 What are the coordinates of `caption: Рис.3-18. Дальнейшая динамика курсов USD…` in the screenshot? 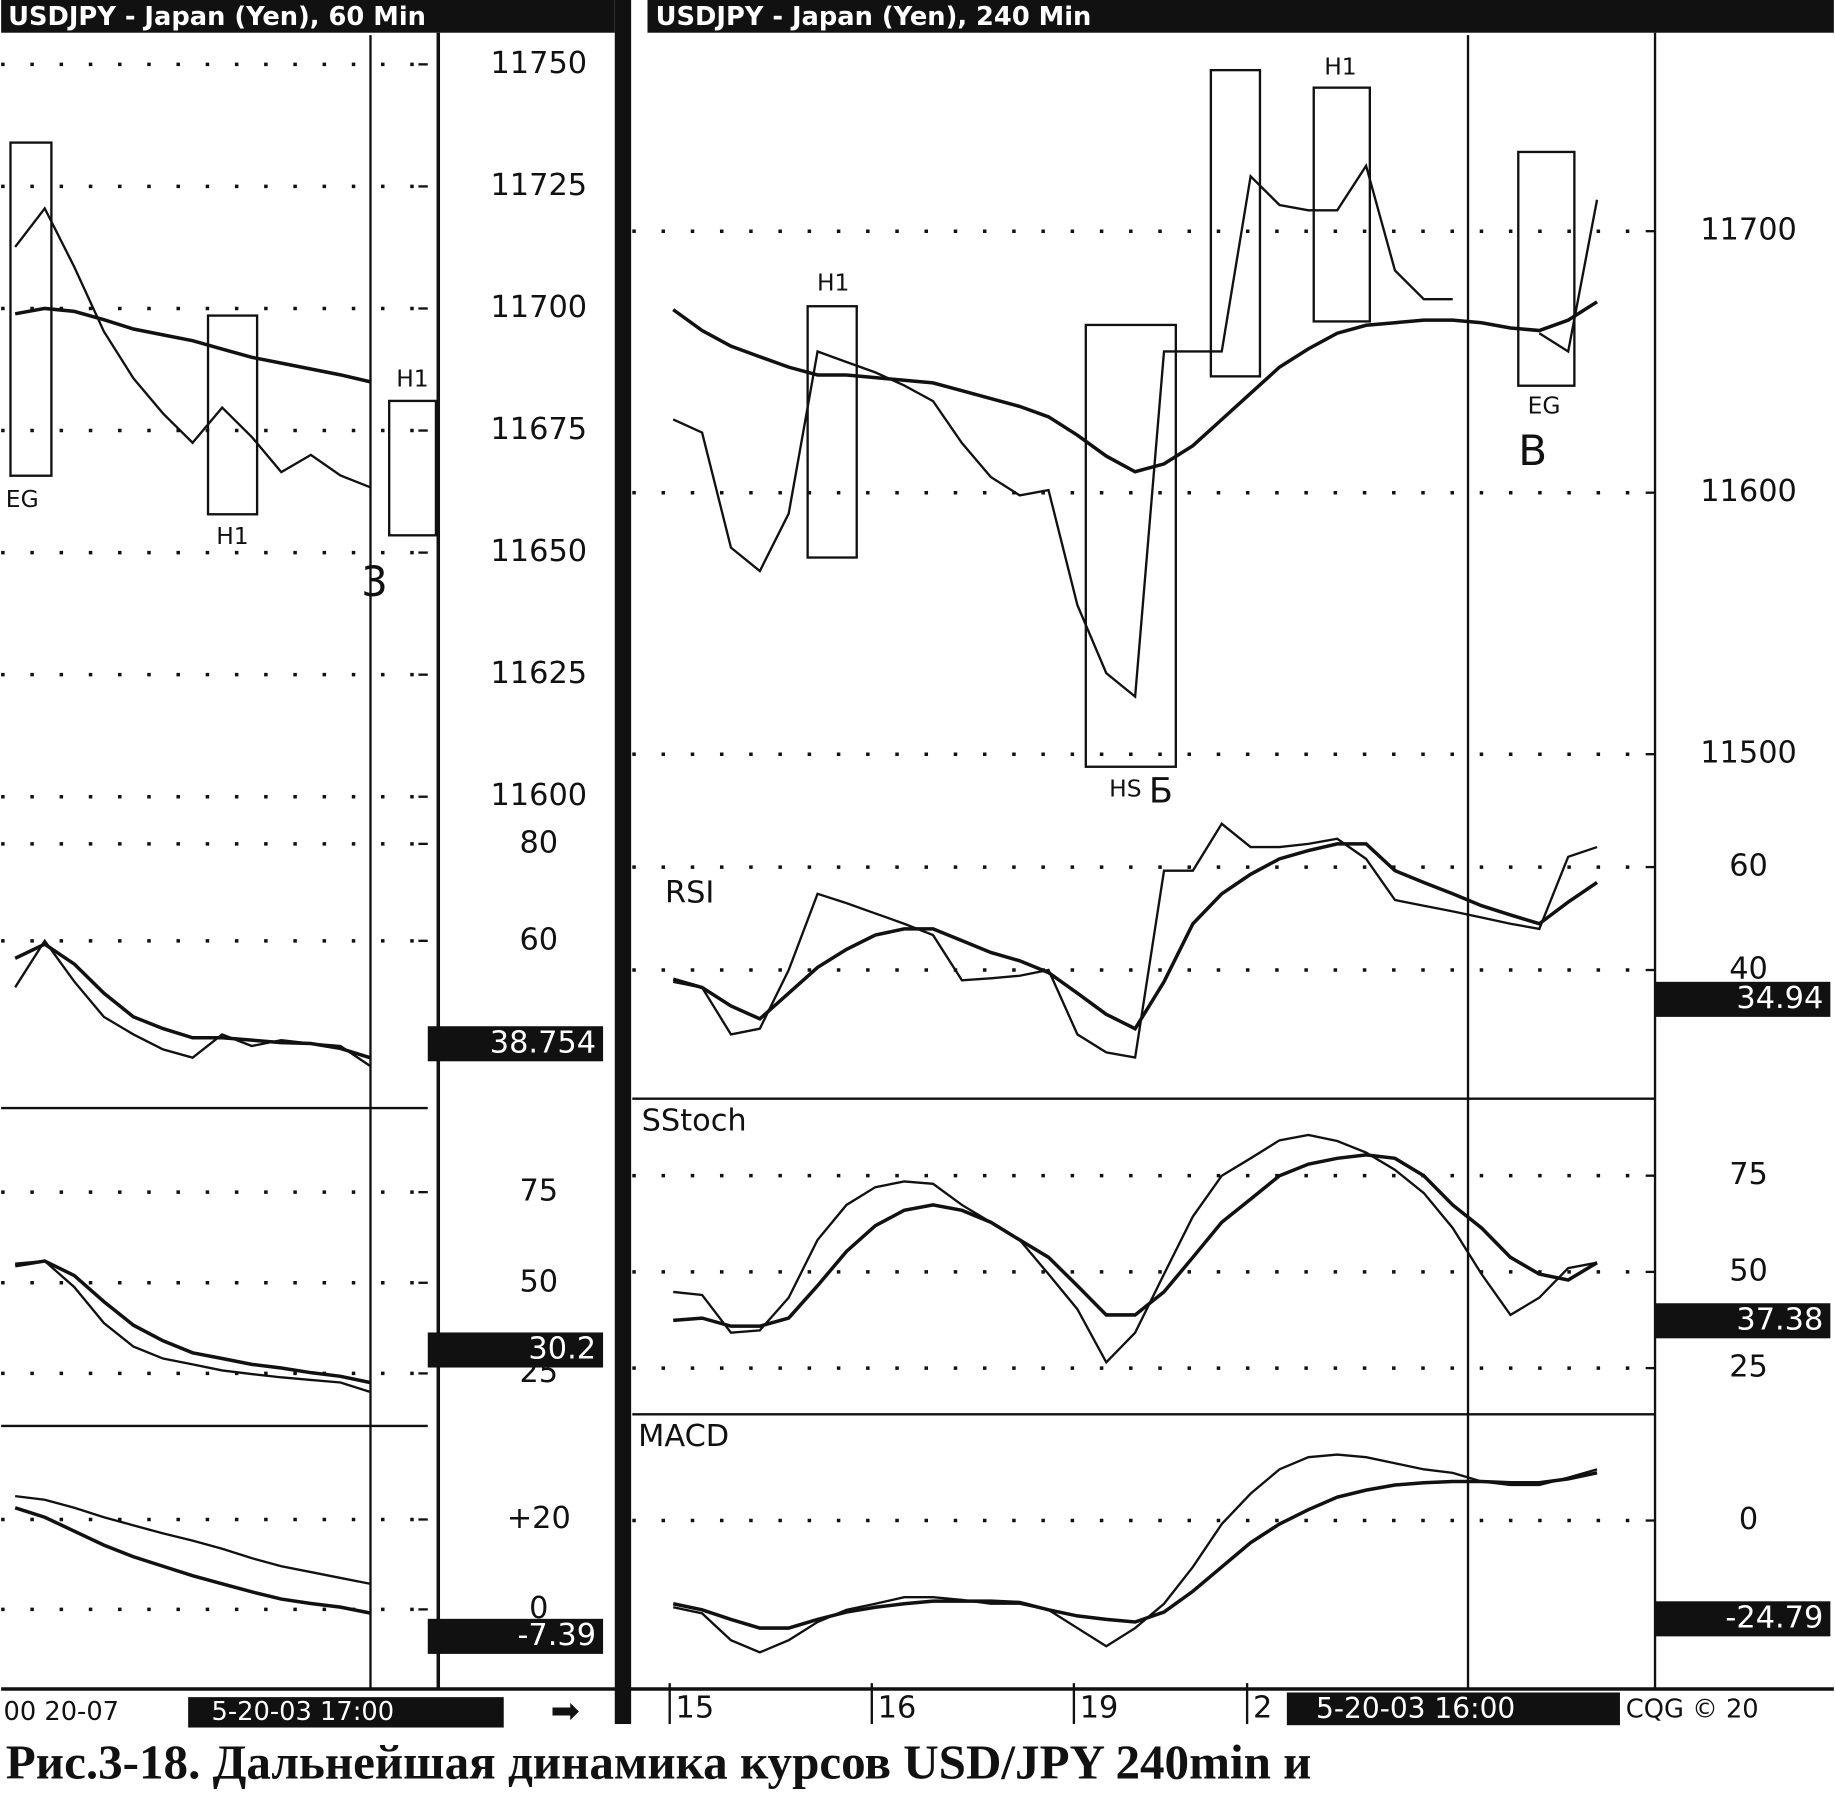 It's located at (659, 1762).